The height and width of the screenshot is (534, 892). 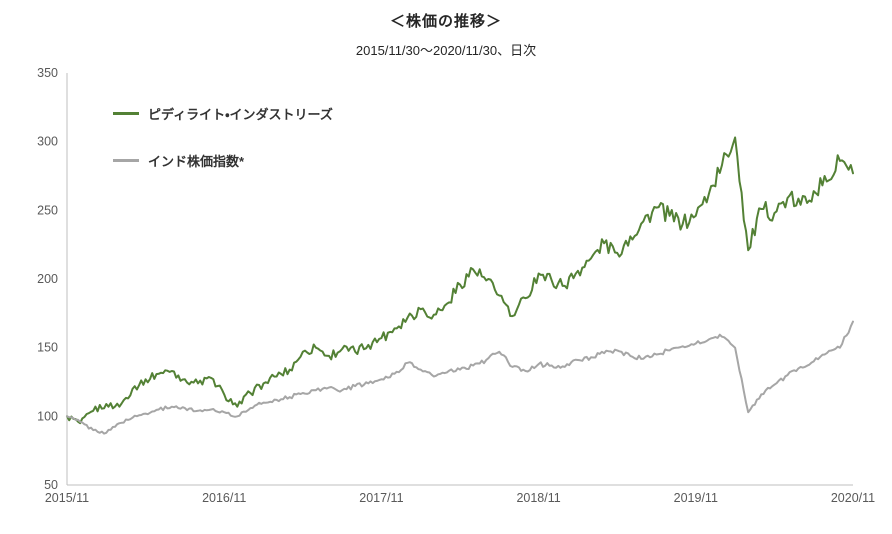 What do you see at coordinates (240, 114) in the screenshot?
I see `legend-label-pidilite: ピディライト・インダストリーズ` at bounding box center [240, 114].